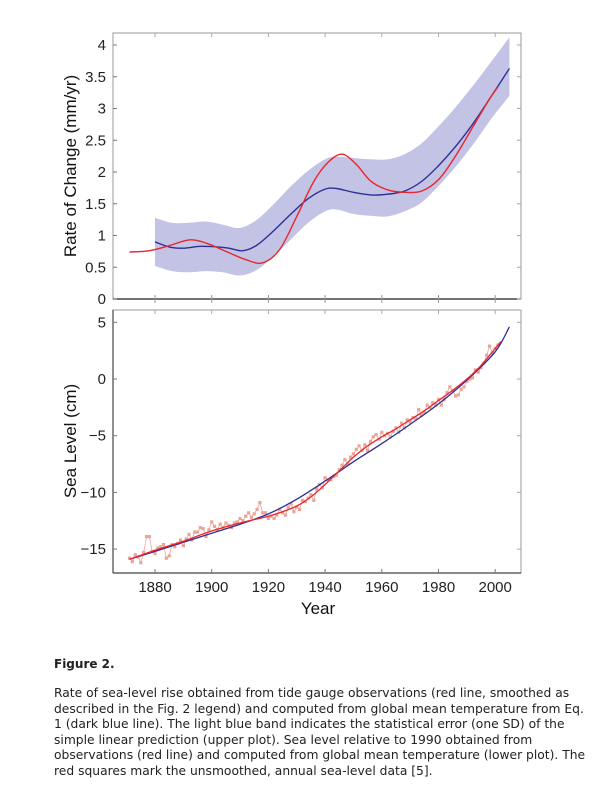  Describe the element at coordinates (438, 587) in the screenshot. I see `x-tick-label: 1980` at that location.